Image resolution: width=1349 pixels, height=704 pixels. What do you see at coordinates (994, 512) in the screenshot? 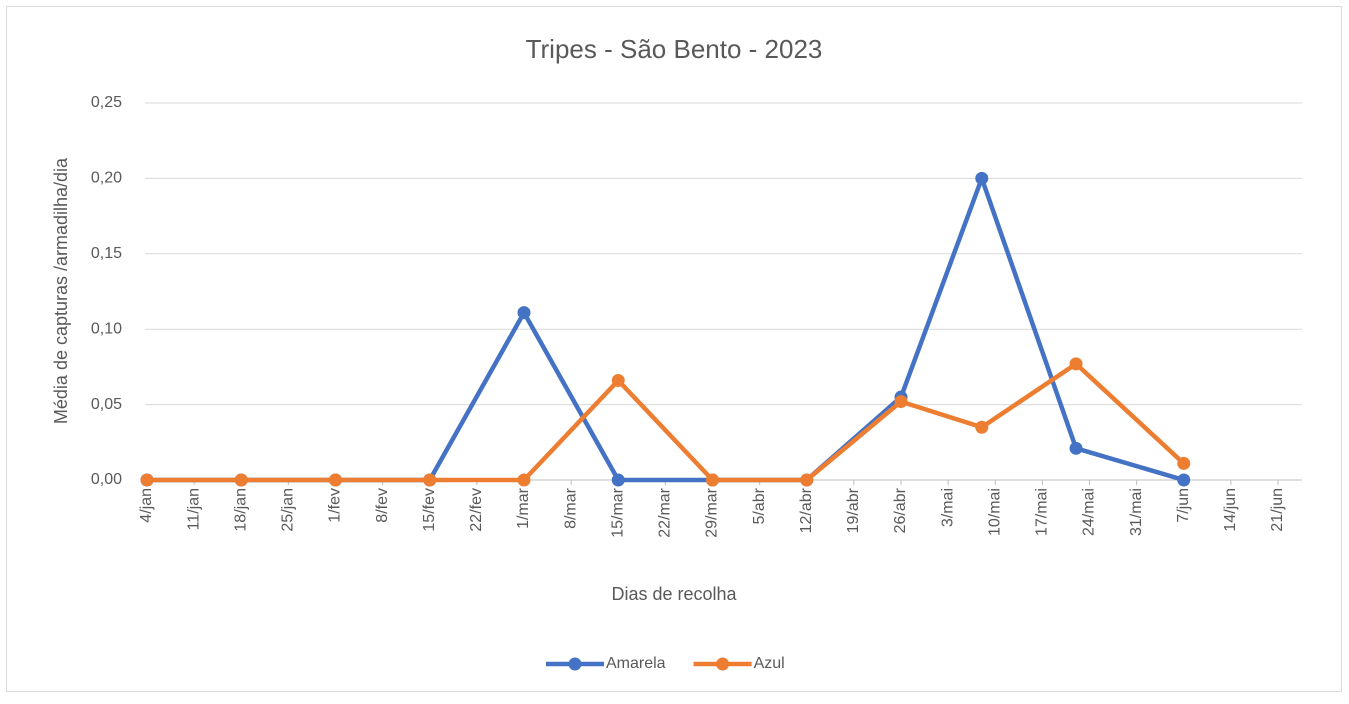
I see `x-tick-label: 10/mai` at bounding box center [994, 512].